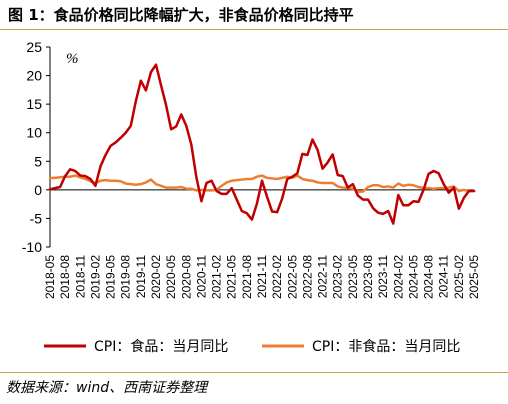  Describe the element at coordinates (307, 277) in the screenshot. I see `x-tick-label: 2022-08` at that location.